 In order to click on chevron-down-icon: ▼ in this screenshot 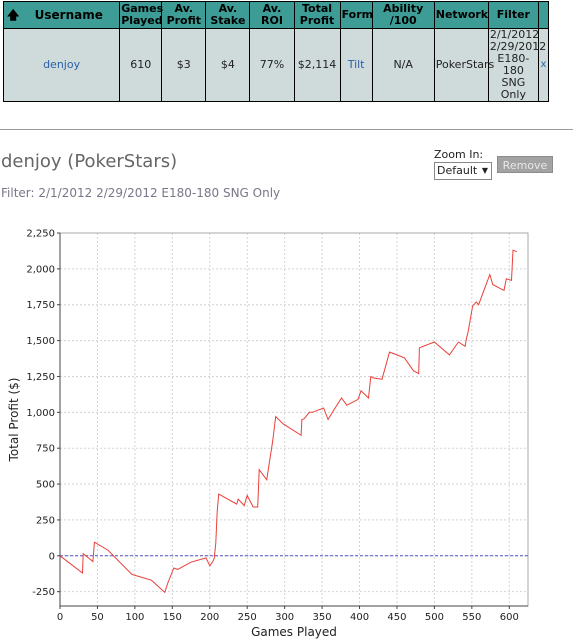, I will do `click(484, 170)`.